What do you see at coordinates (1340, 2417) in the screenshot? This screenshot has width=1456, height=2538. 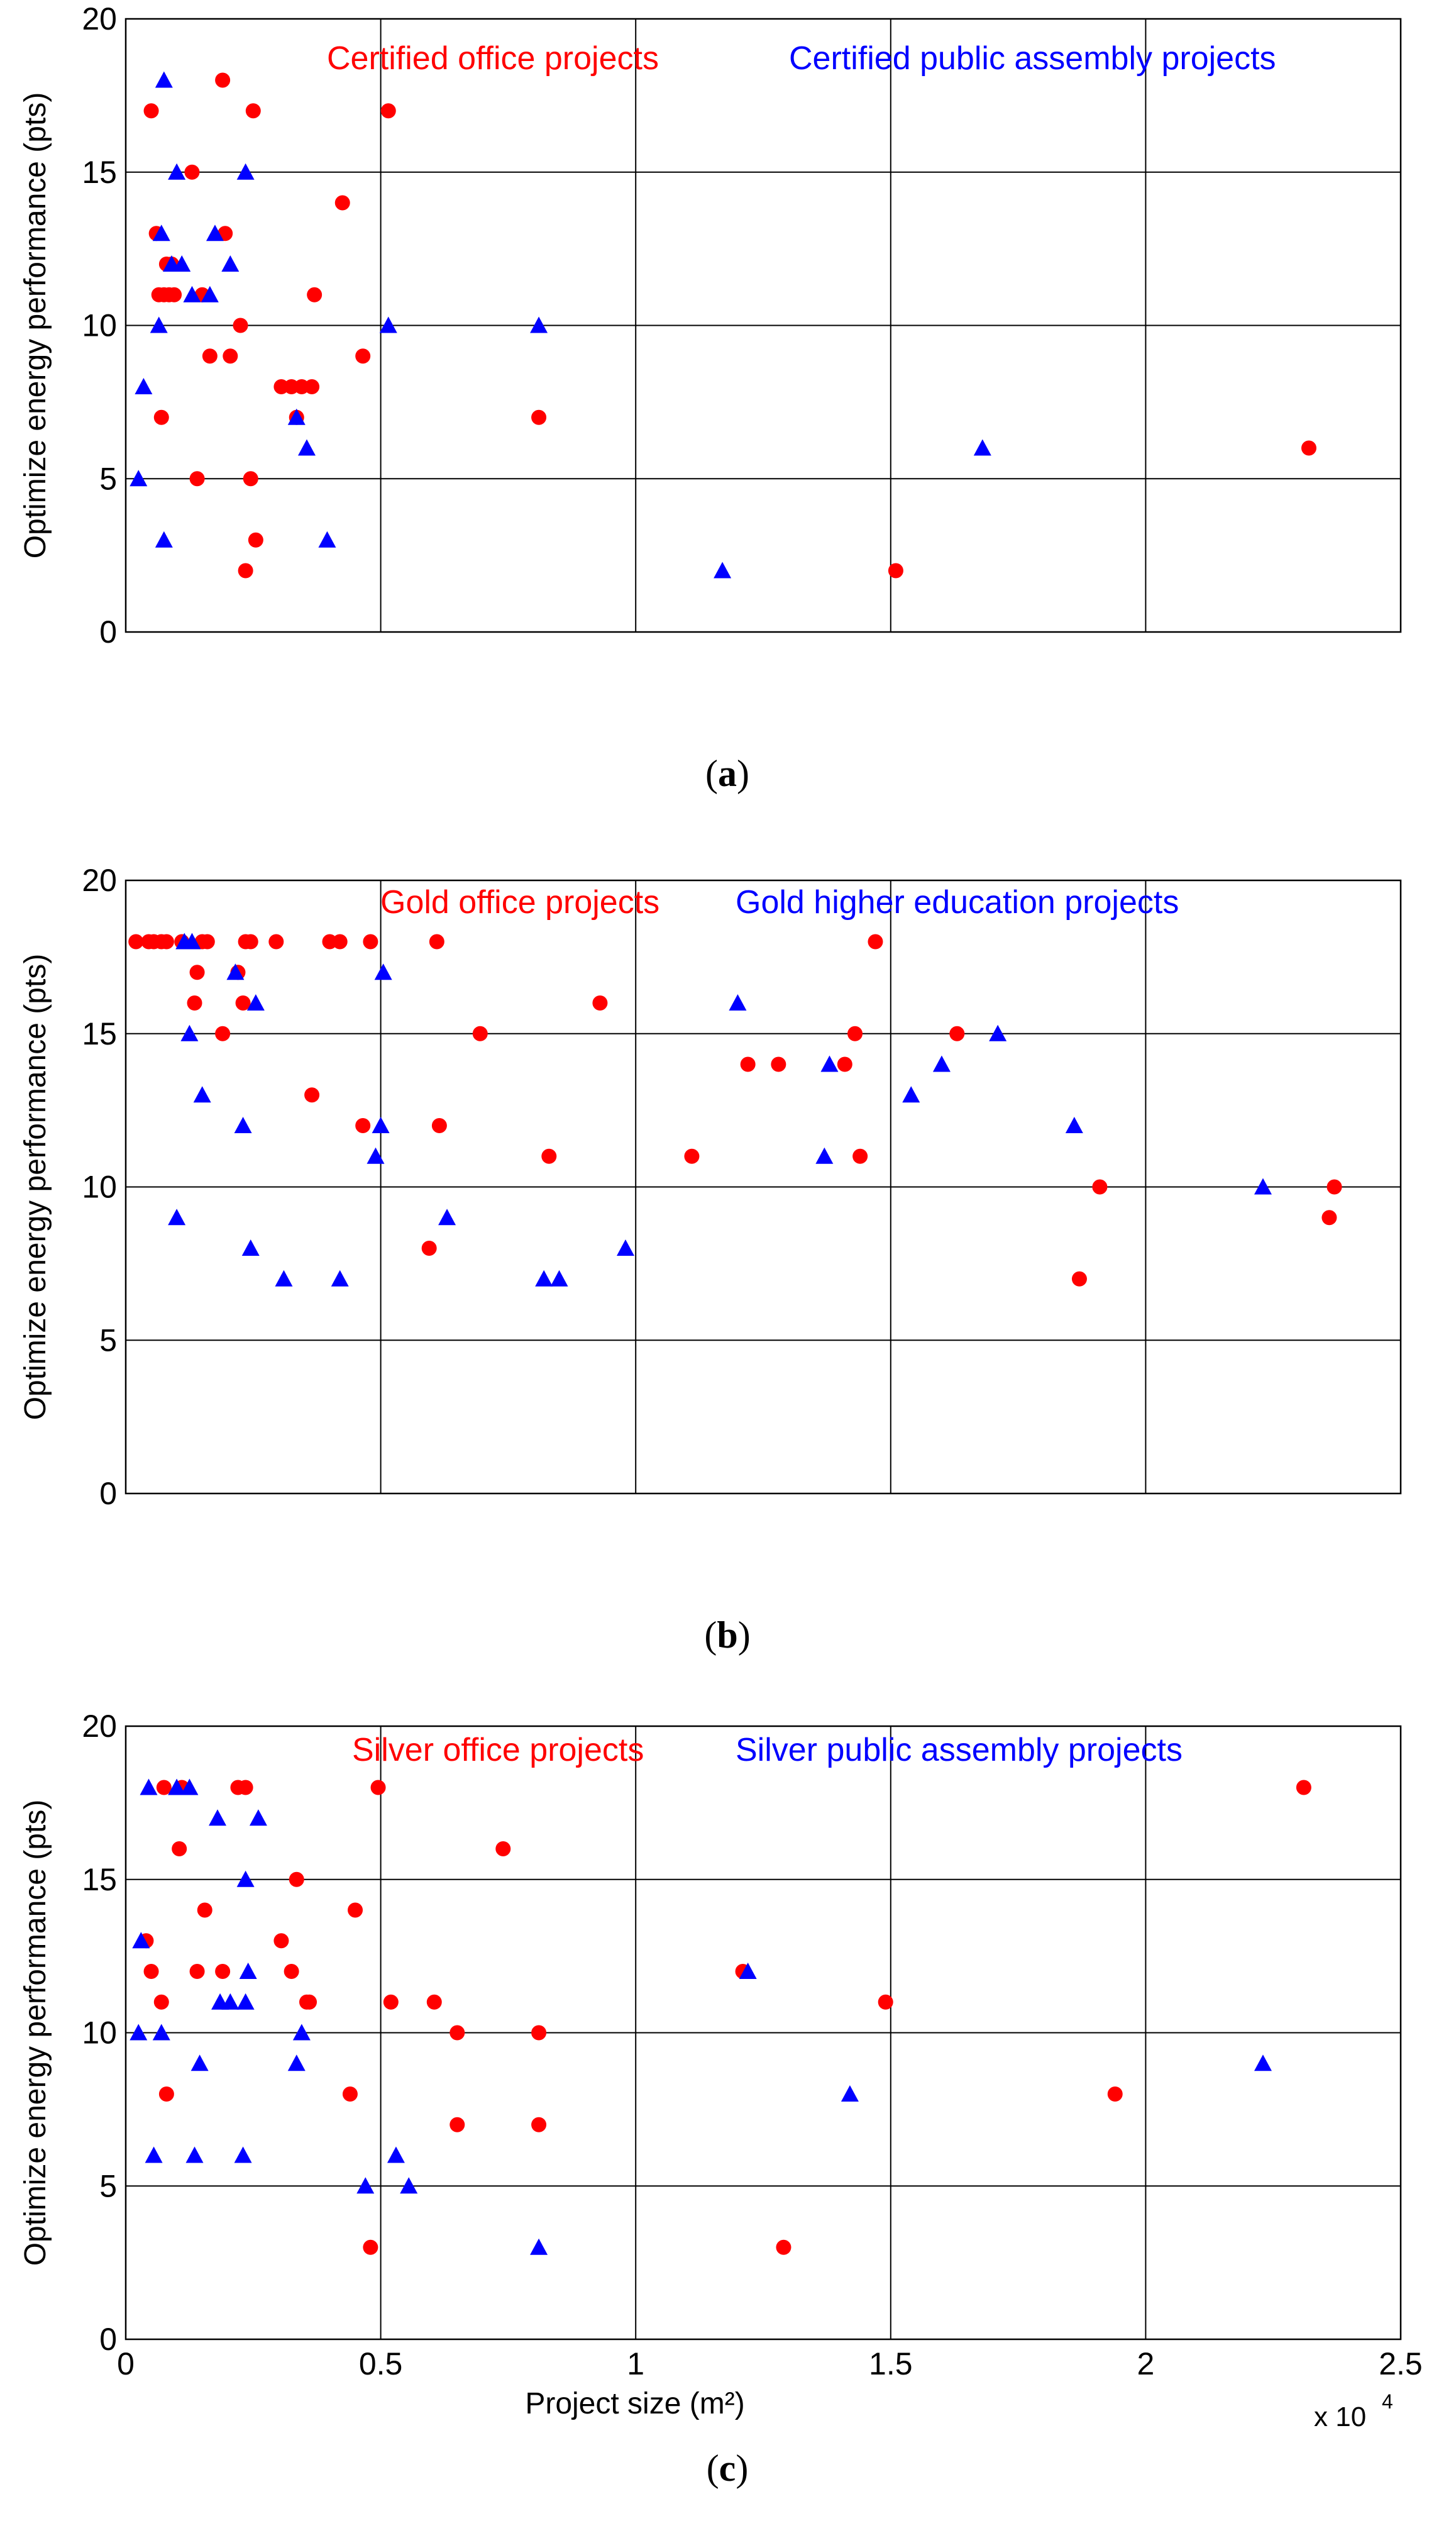 I see `x-multiplier-label: x 10` at bounding box center [1340, 2417].